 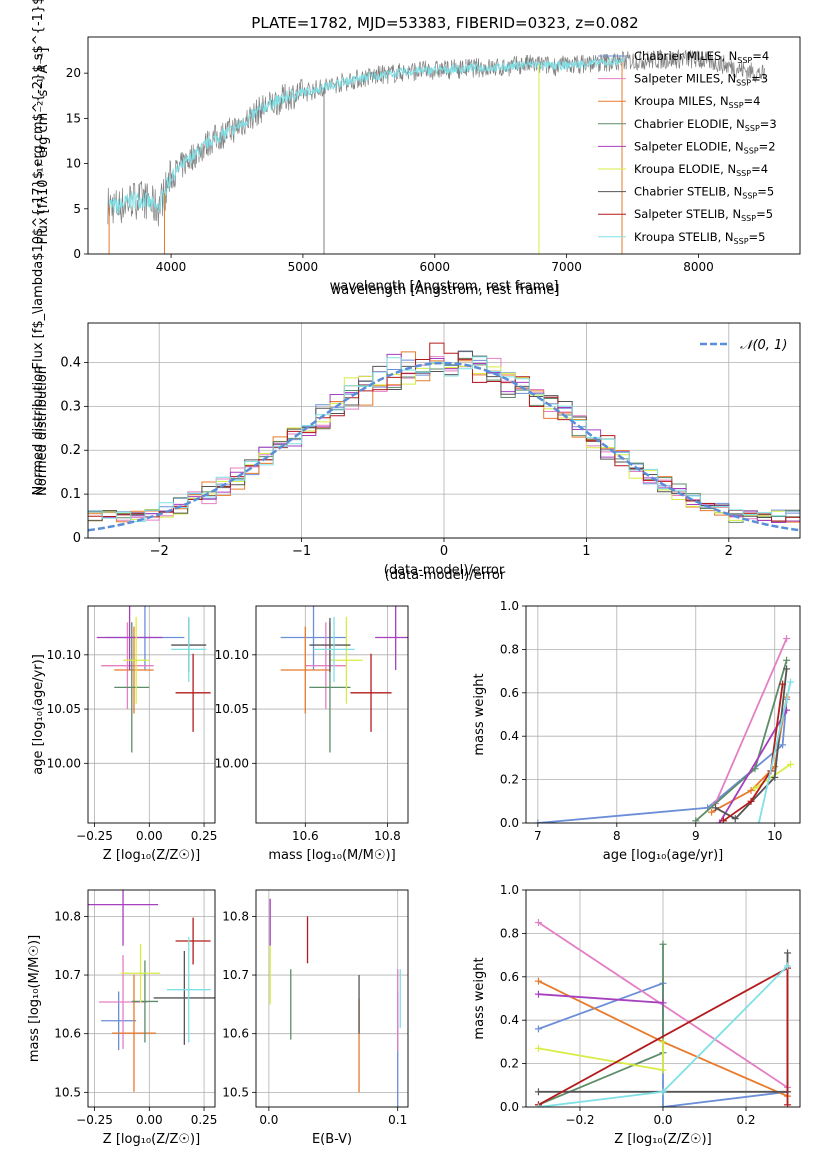 I want to click on y-tick-label: 5, so click(x=77, y=209).